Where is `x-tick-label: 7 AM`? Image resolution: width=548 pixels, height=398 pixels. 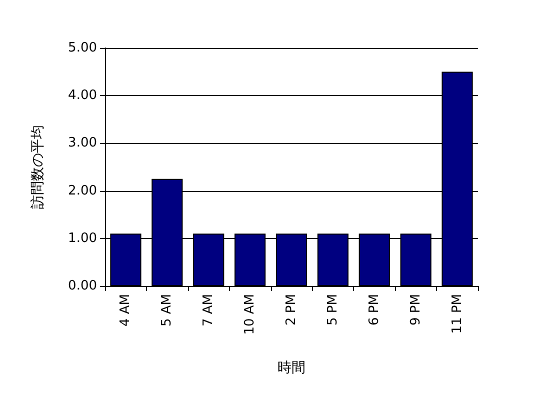
x-tick-label: 7 AM is located at coordinates (208, 310).